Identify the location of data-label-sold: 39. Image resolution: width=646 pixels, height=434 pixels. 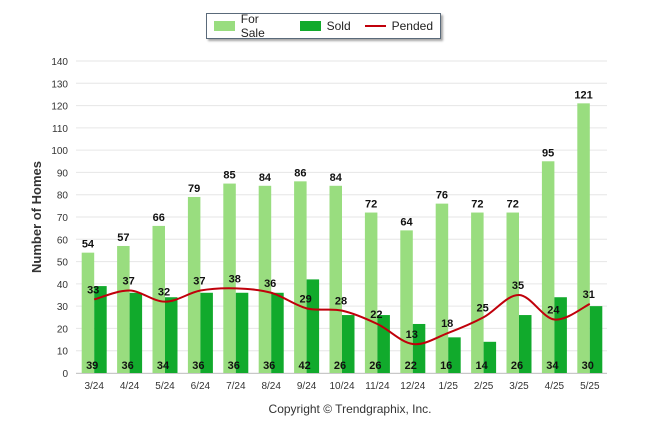
(92, 366).